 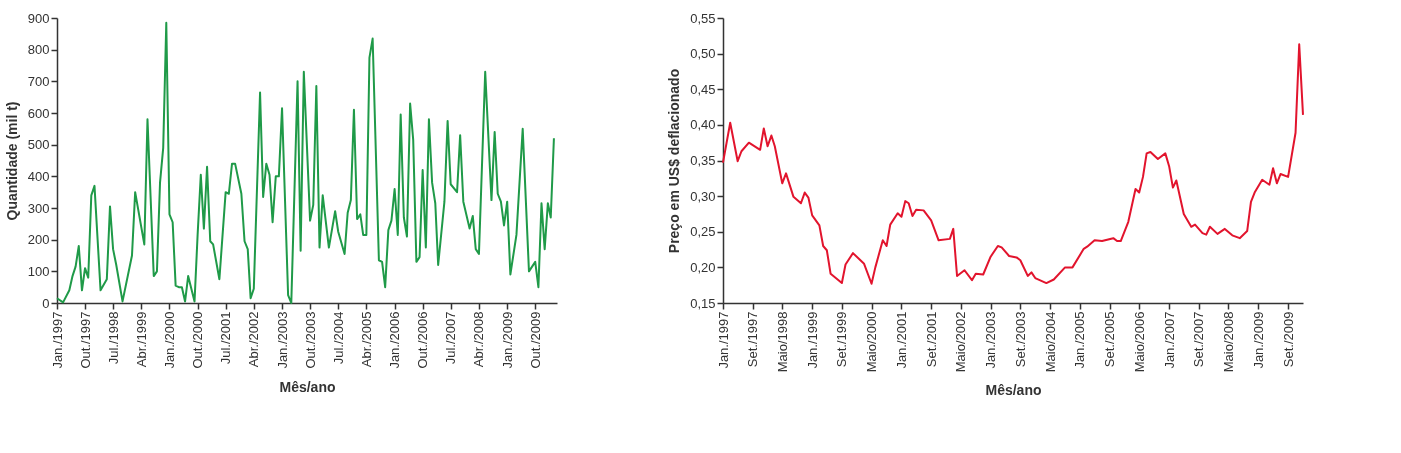 What do you see at coordinates (842, 339) in the screenshot?
I see `x-tick-label: Set./1999` at bounding box center [842, 339].